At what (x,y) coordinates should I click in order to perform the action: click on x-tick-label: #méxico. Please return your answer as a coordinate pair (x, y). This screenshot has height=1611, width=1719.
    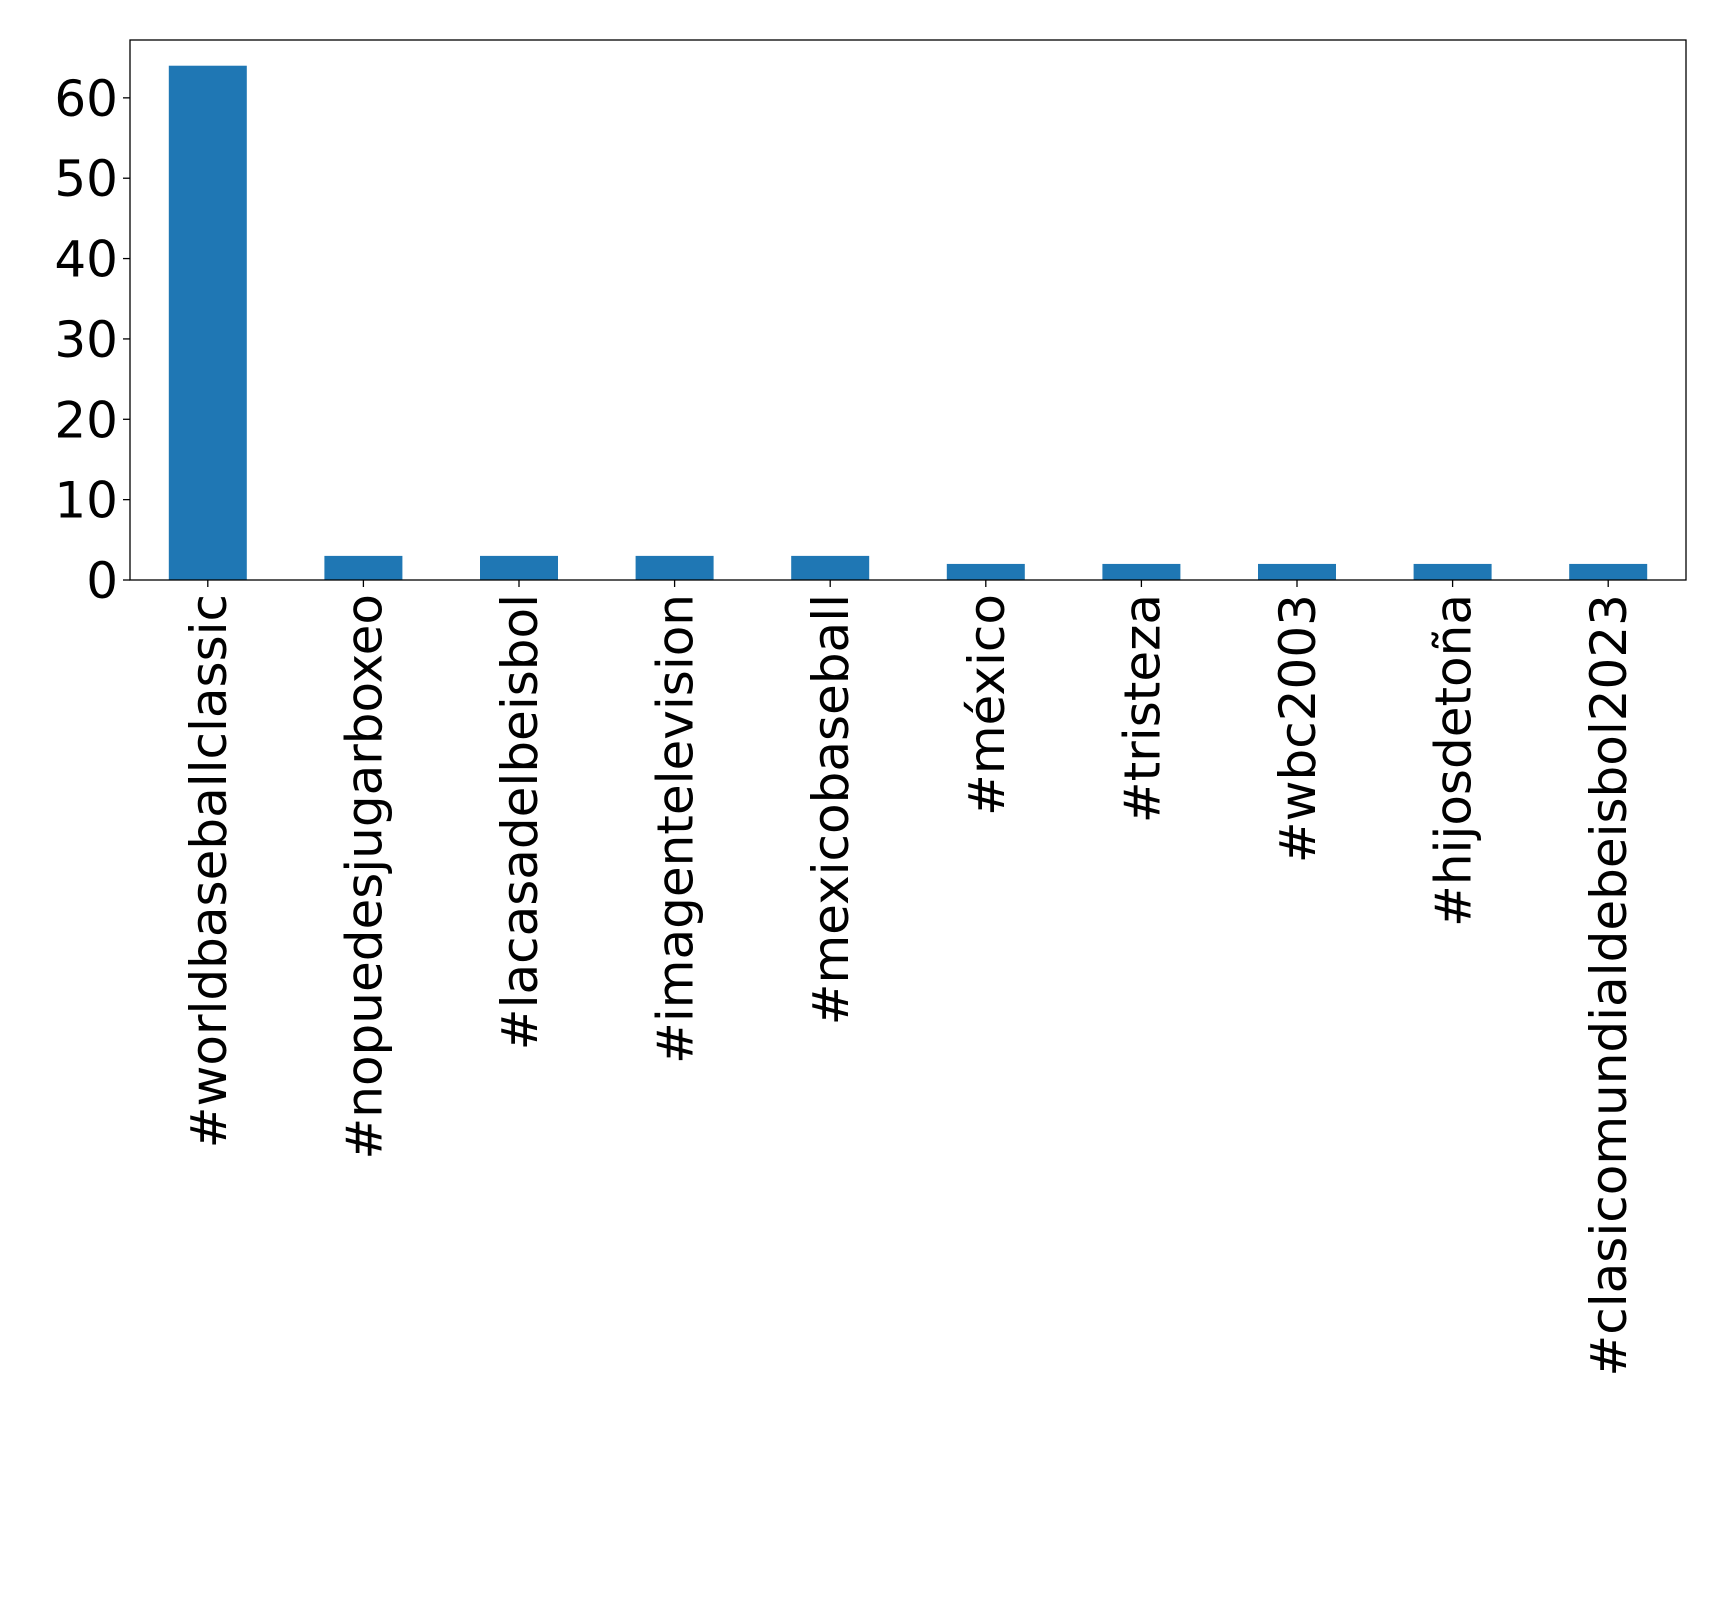
    Looking at the image, I should click on (987, 705).